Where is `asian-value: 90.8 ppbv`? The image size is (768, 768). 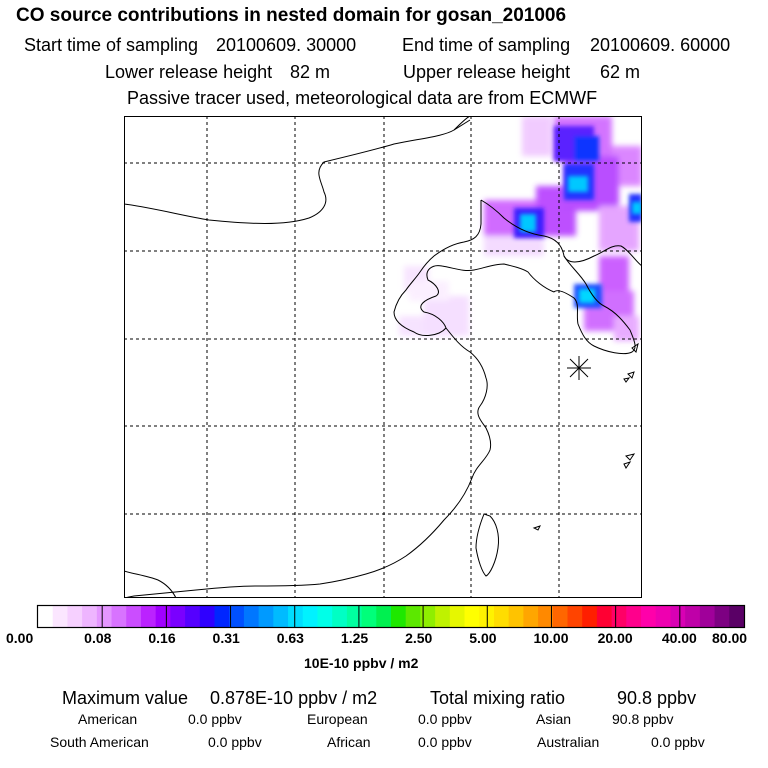 asian-value: 90.8 ppbv is located at coordinates (643, 719).